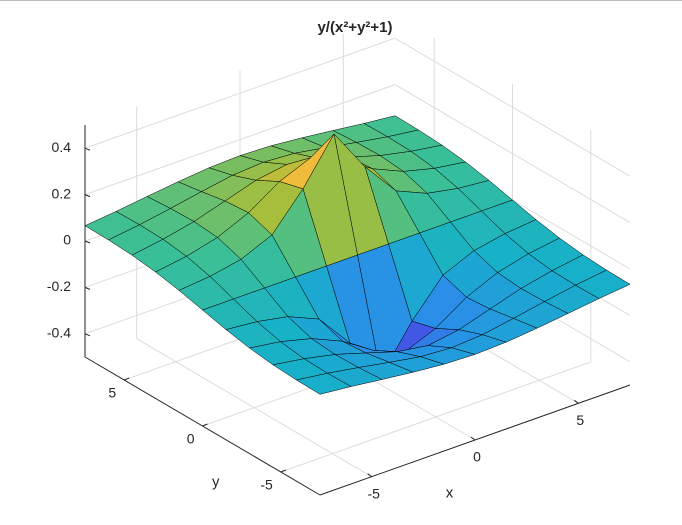  Describe the element at coordinates (59, 333) in the screenshot. I see `z-tick-label: -0.4` at that location.